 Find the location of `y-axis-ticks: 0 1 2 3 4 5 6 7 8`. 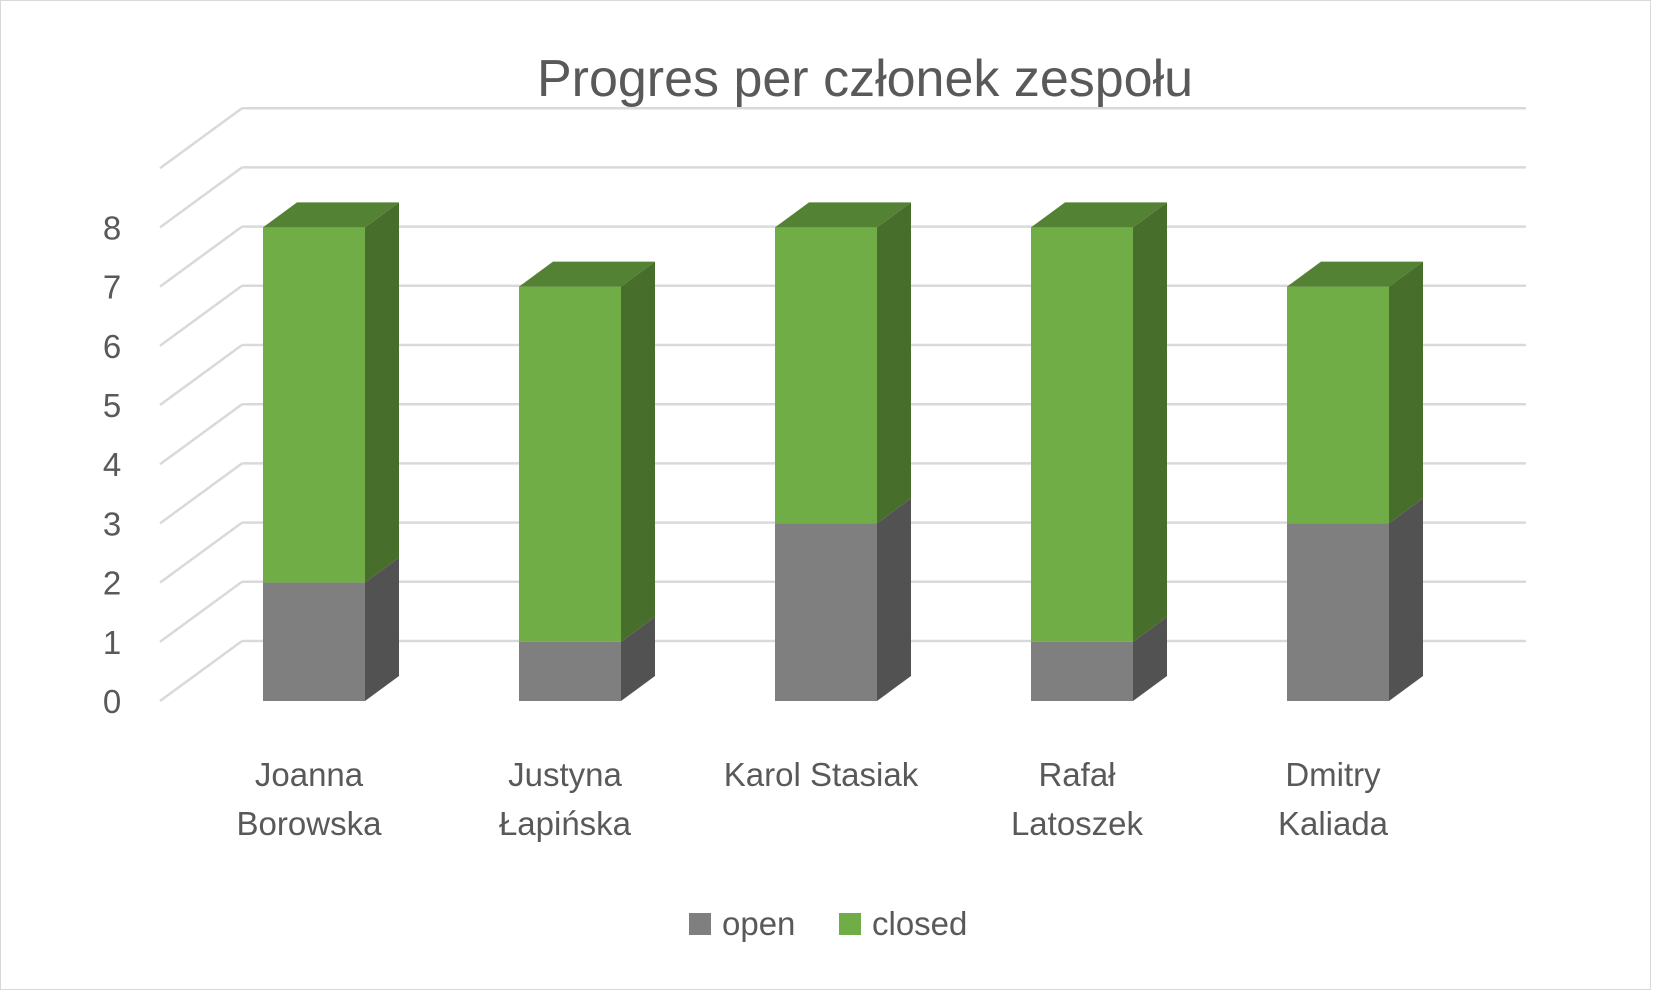

y-axis-ticks: 0 1 2 3 4 5 6 7 8 is located at coordinates (112, 464).